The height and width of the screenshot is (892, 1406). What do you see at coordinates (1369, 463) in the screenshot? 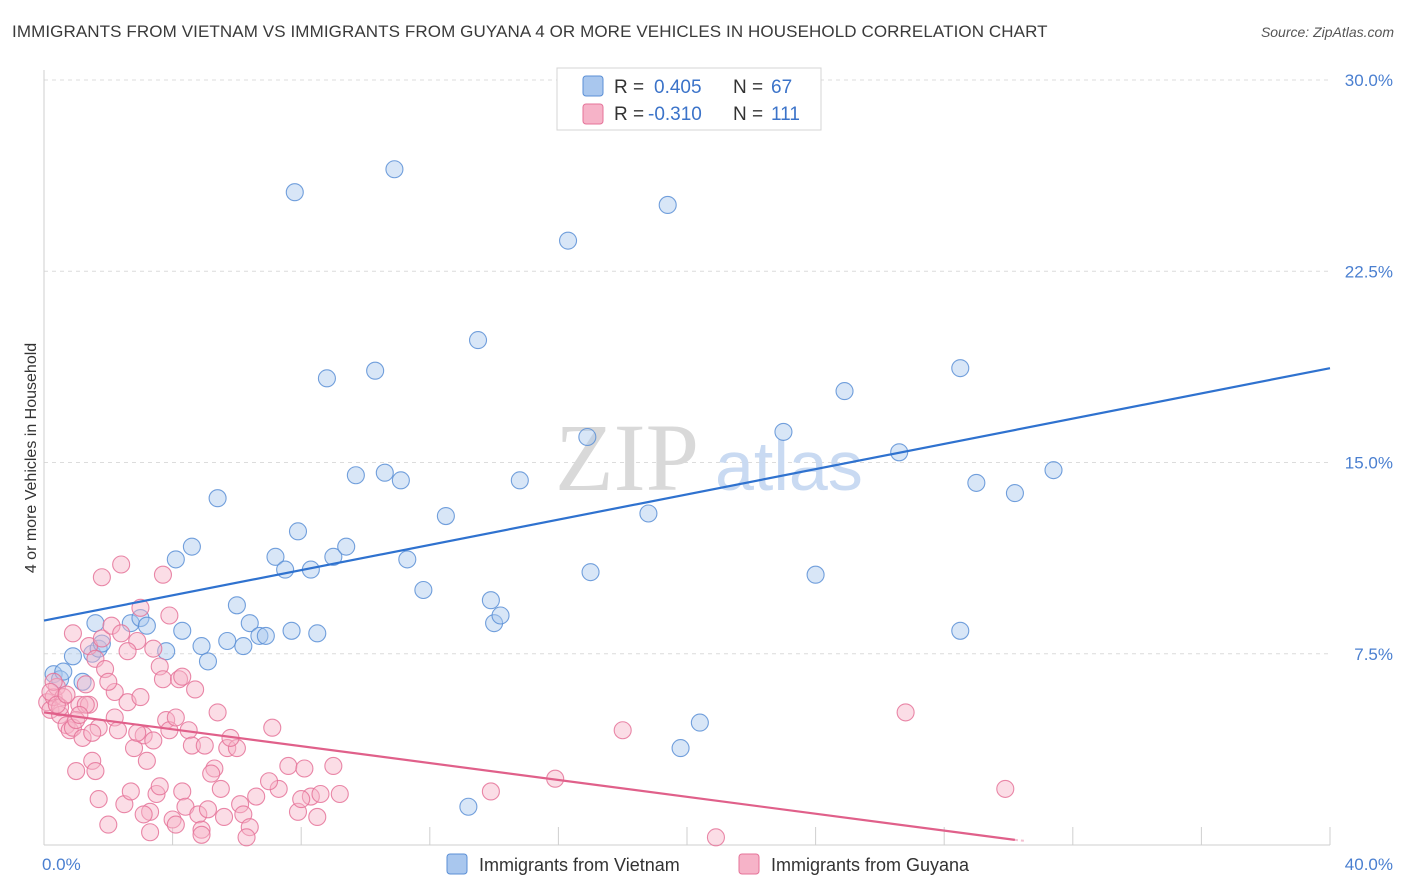
I see `y-tick-label-1: 15.0%` at bounding box center [1369, 463].